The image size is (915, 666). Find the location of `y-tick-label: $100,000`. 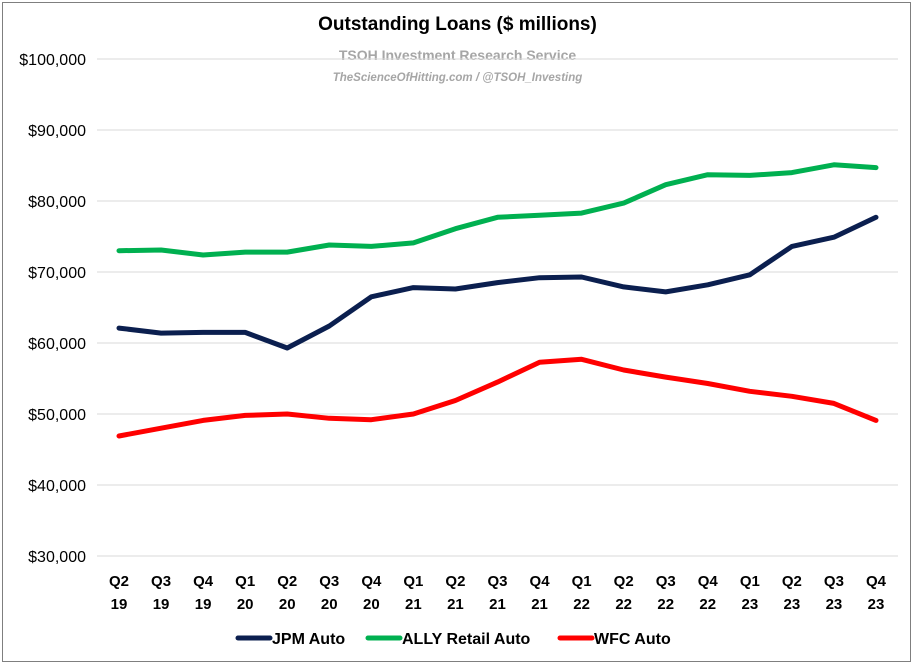

y-tick-label: $100,000 is located at coordinates (52, 60).